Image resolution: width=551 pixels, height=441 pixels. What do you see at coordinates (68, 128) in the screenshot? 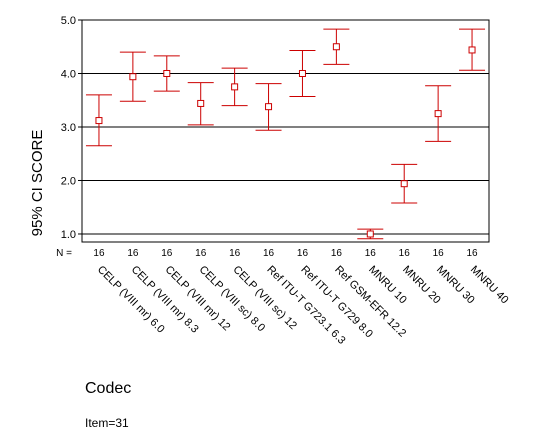
I see `y-tick-label: 3.0` at bounding box center [68, 128].